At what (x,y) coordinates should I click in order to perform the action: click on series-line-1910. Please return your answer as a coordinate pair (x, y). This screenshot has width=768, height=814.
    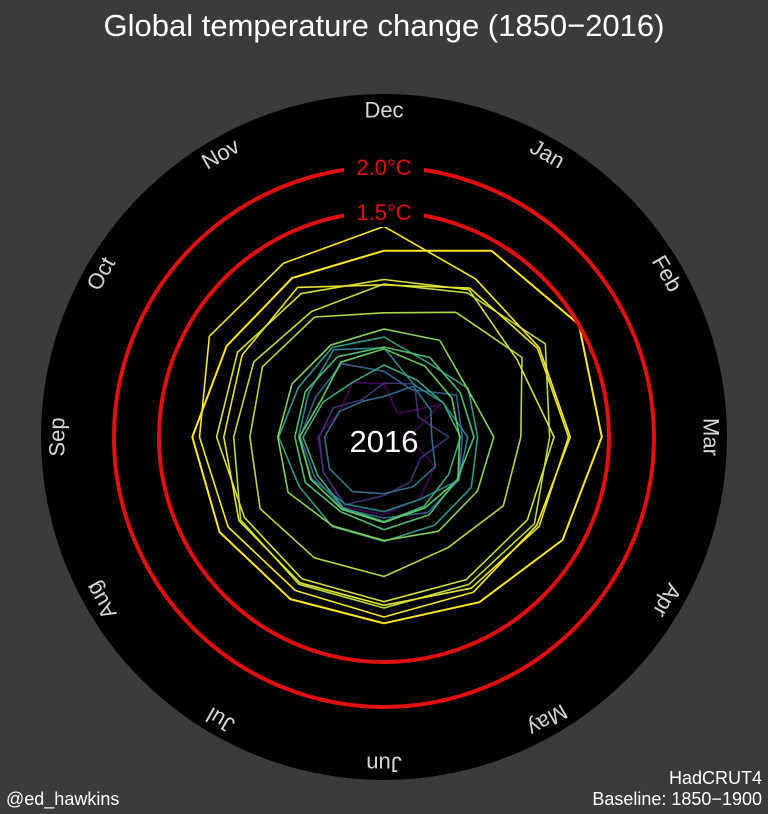
    Looking at the image, I should click on (380, 440).